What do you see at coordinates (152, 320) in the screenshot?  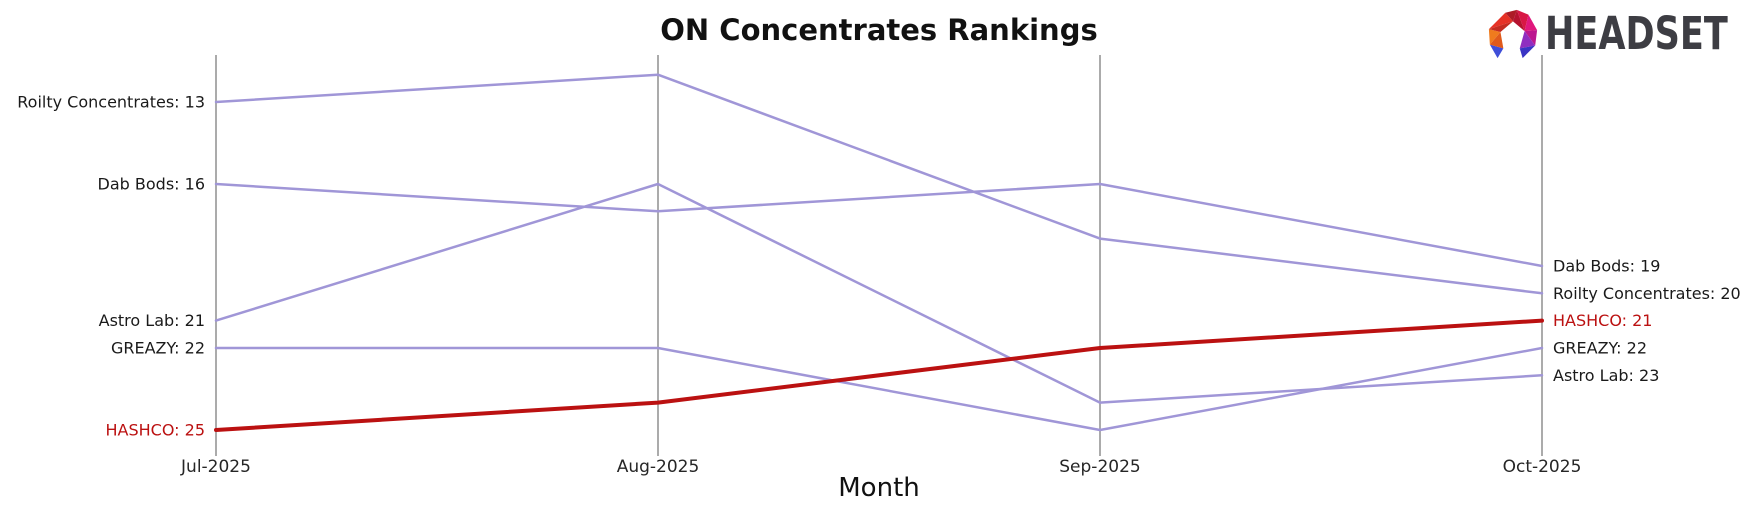 I see `series-start-label-astro-lab: Astro Lab: 21` at bounding box center [152, 320].